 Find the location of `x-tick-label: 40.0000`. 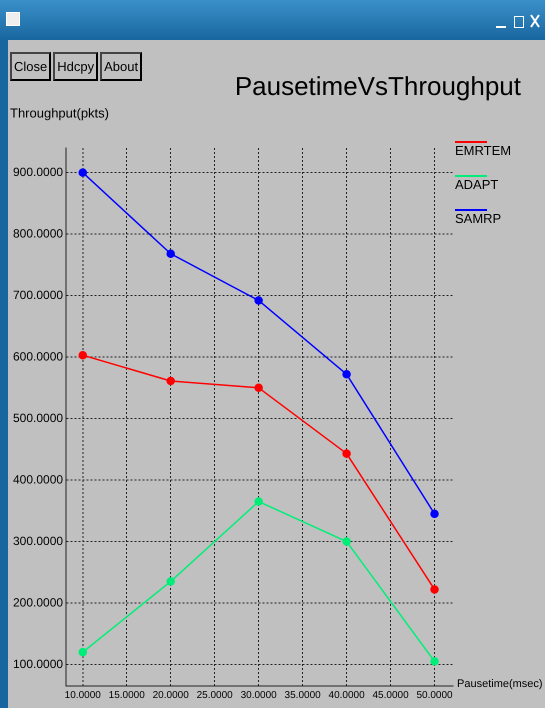

x-tick-label: 40.0000 is located at coordinates (347, 695).